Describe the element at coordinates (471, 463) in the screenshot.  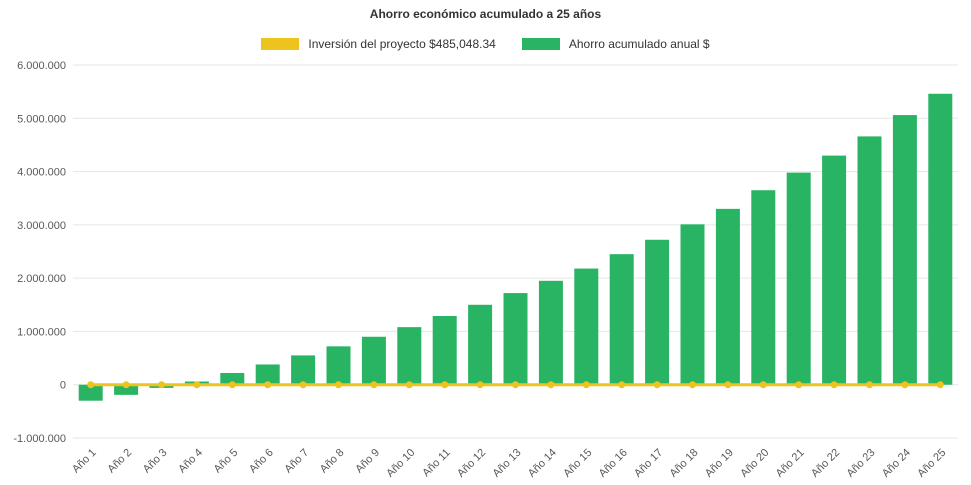
I see `x-axis-tick-label: Año 12` at that location.